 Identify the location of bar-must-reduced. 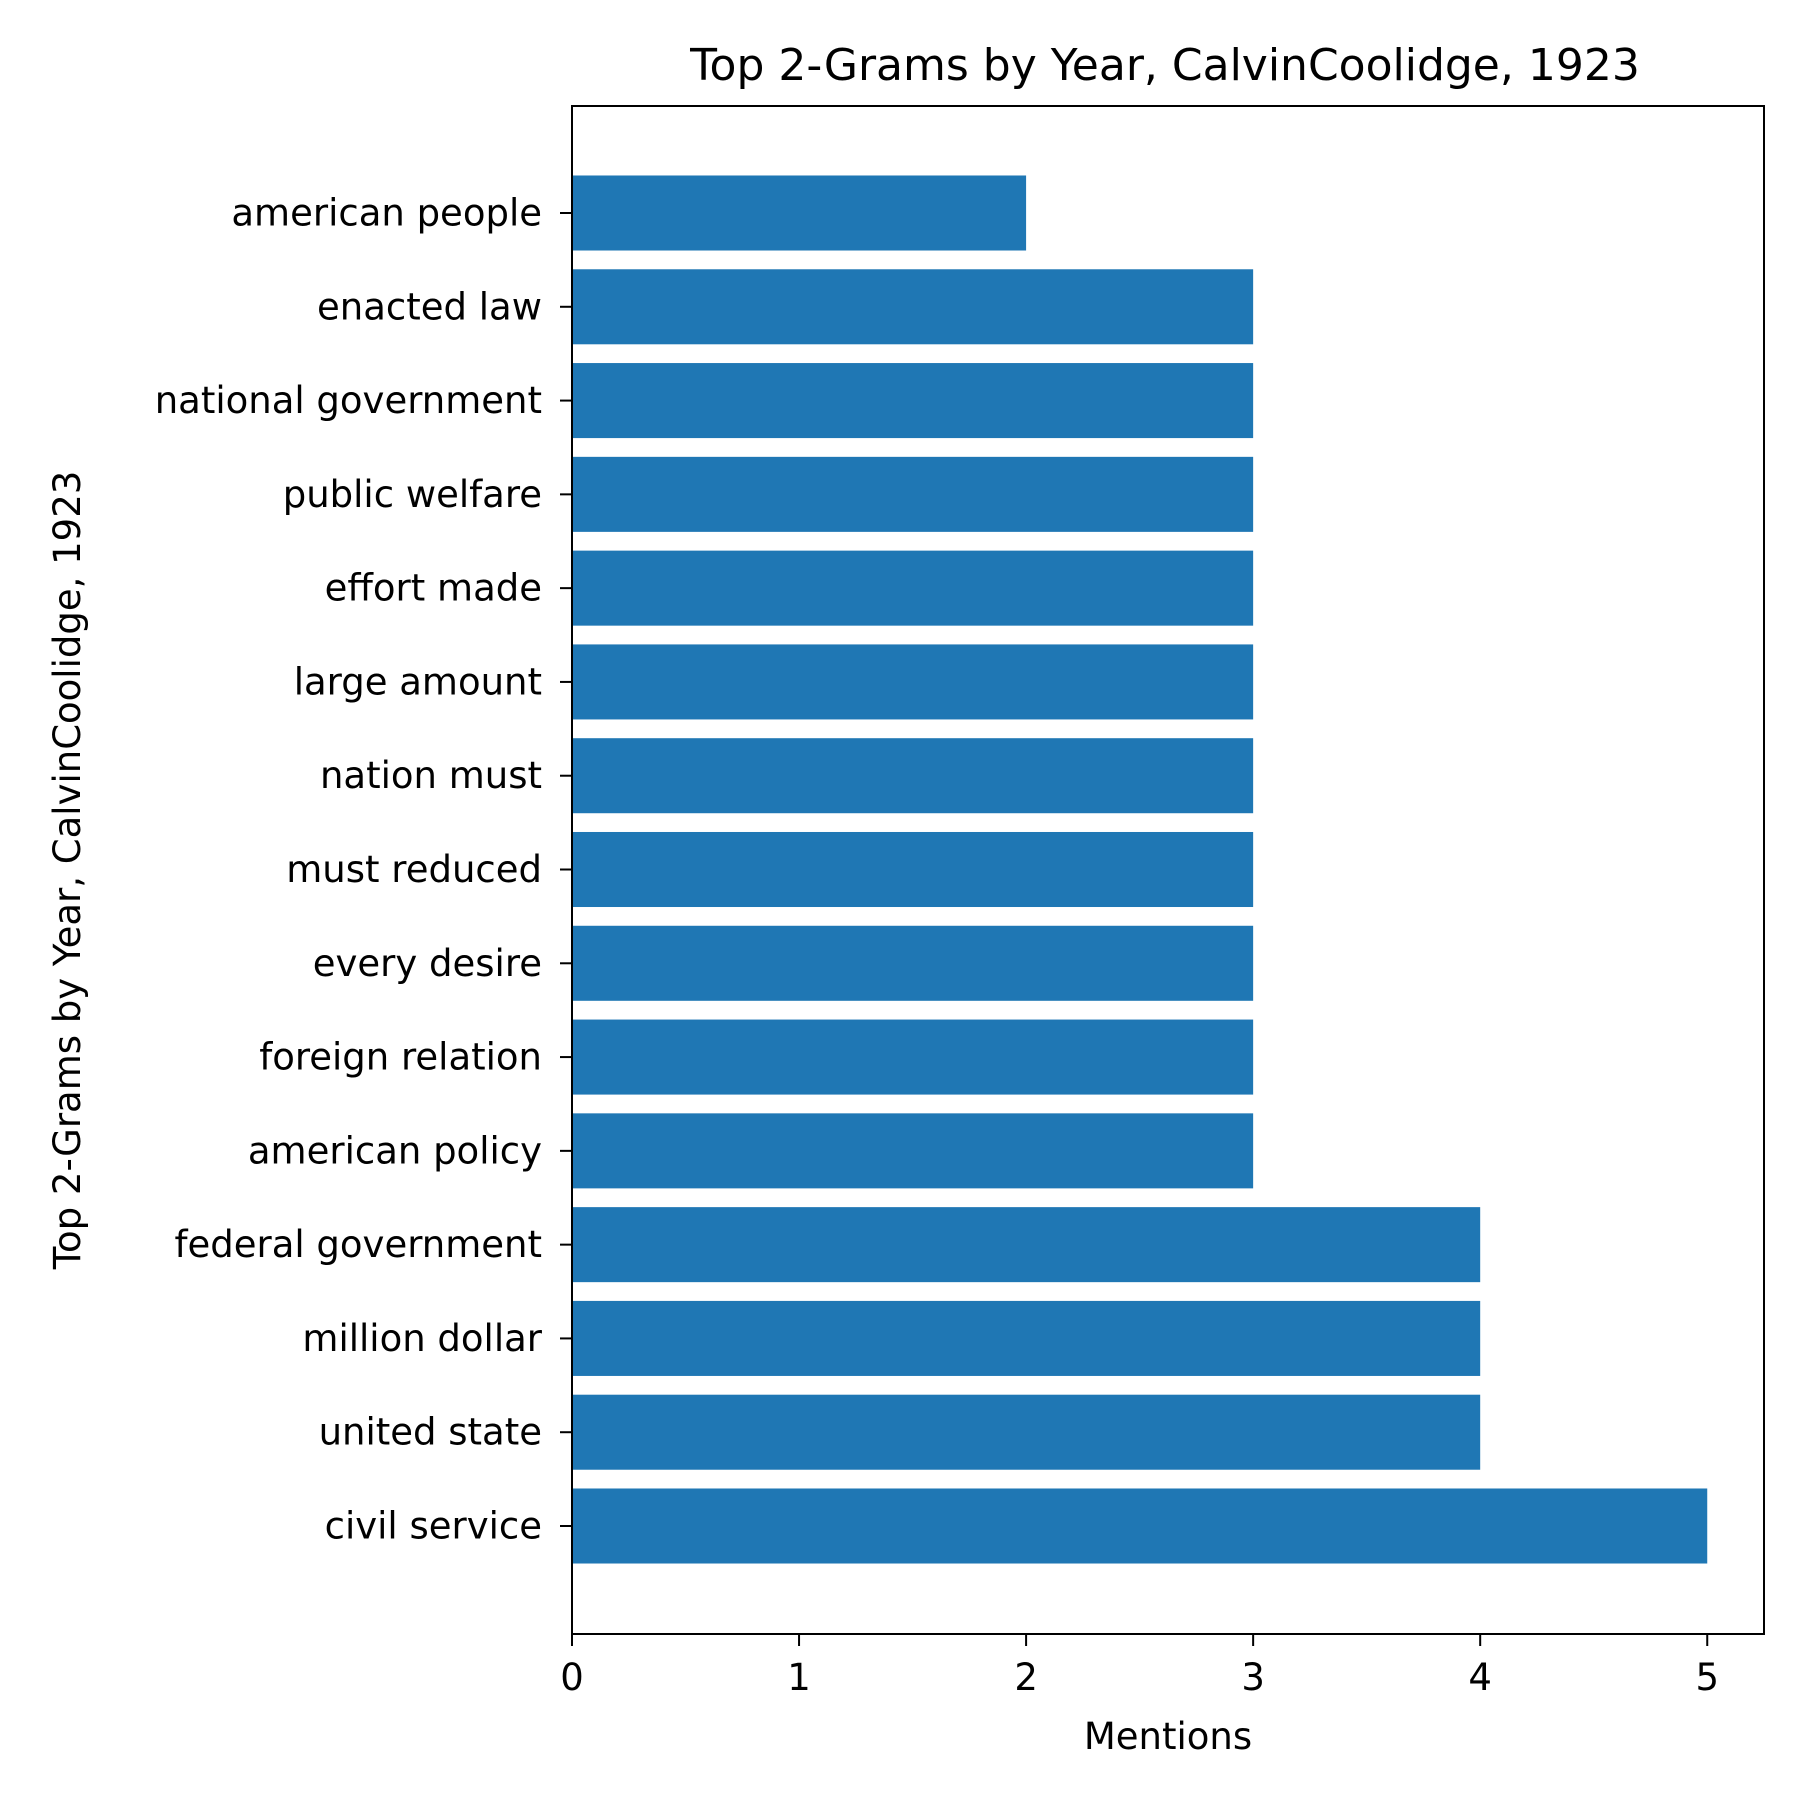
(913, 869).